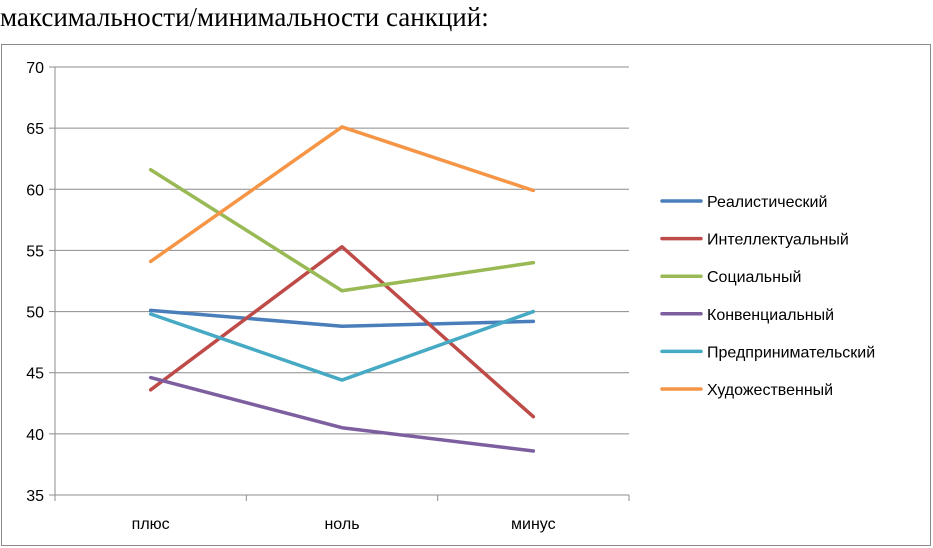  What do you see at coordinates (35, 129) in the screenshot?
I see `y-tick-label: 65` at bounding box center [35, 129].